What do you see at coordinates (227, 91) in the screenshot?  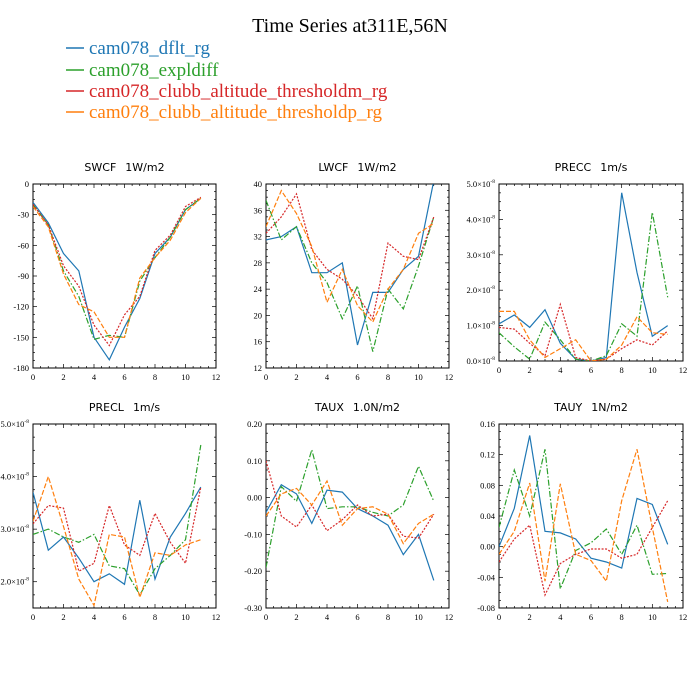 I see `legend-item: cam078_clubb_altitude_thresholdm_rg` at bounding box center [227, 91].